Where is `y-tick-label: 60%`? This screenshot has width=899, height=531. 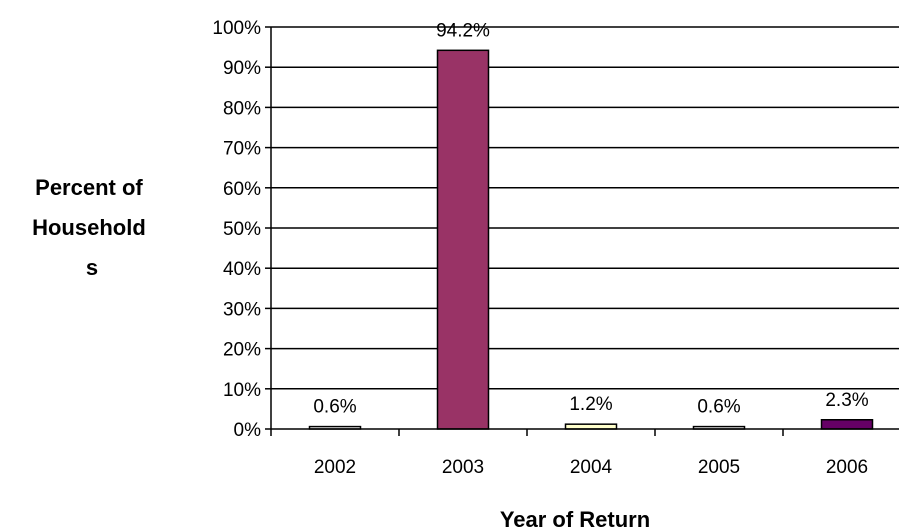 y-tick-label: 60% is located at coordinates (242, 189).